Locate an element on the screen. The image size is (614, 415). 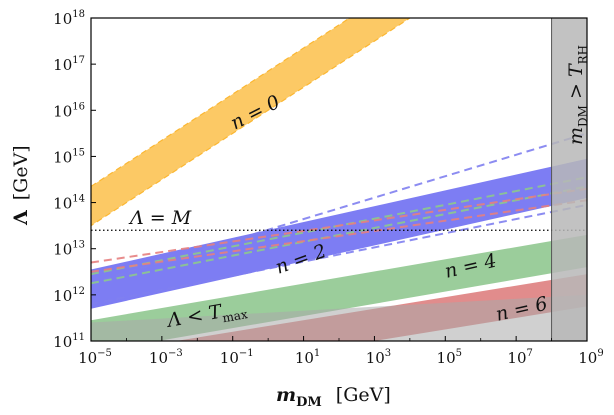
label-trh-rest: > T is located at coordinates (576, 84).